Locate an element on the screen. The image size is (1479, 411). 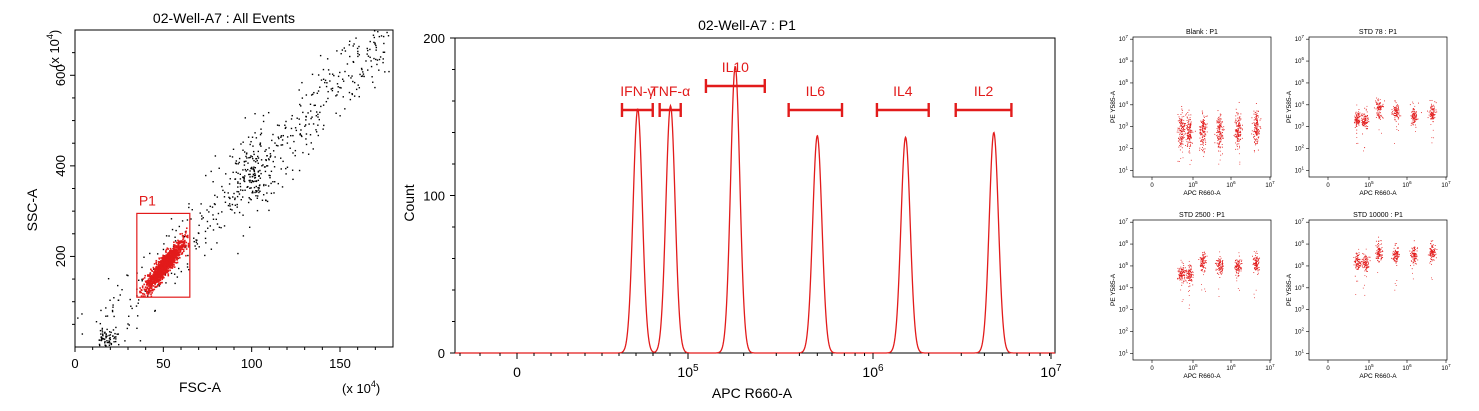
plot-frame is located at coordinates (1378, 107).